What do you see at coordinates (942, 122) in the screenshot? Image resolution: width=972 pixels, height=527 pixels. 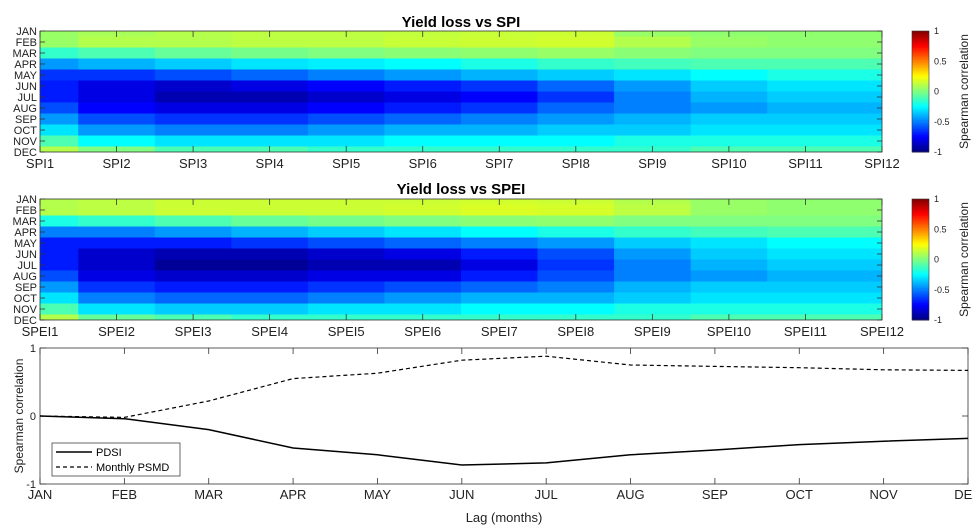 I see `colorbar-tick-label: -0.5` at bounding box center [942, 122].